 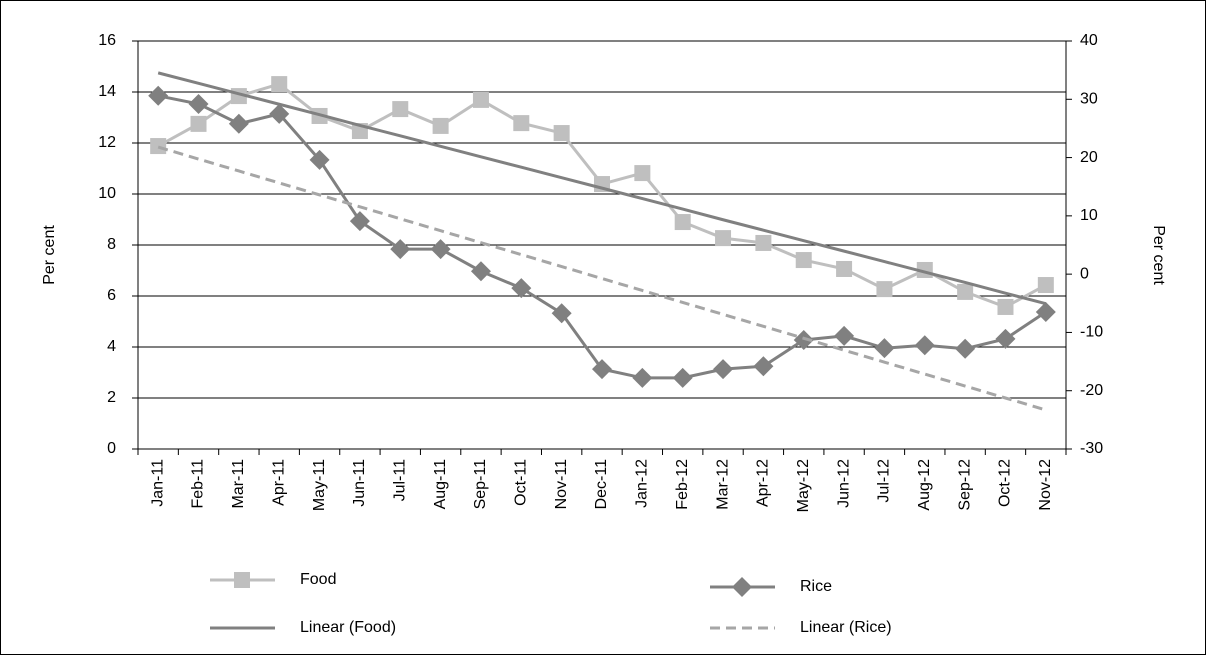 What do you see at coordinates (561, 484) in the screenshot?
I see `x-tick-label: Nov-11` at bounding box center [561, 484].